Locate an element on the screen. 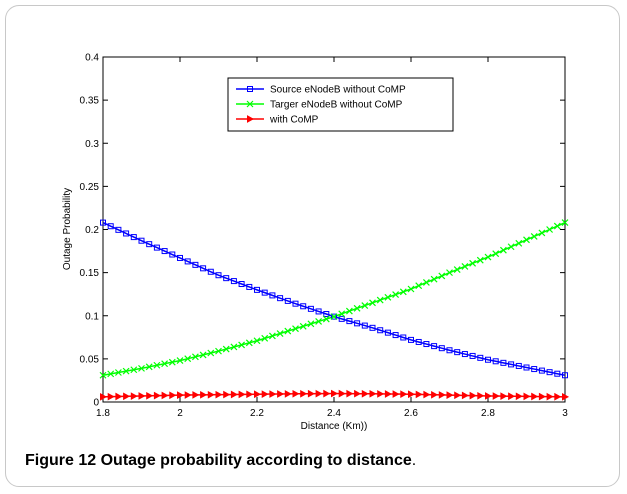  y-tick-label: 0.3 is located at coordinates (92, 144).